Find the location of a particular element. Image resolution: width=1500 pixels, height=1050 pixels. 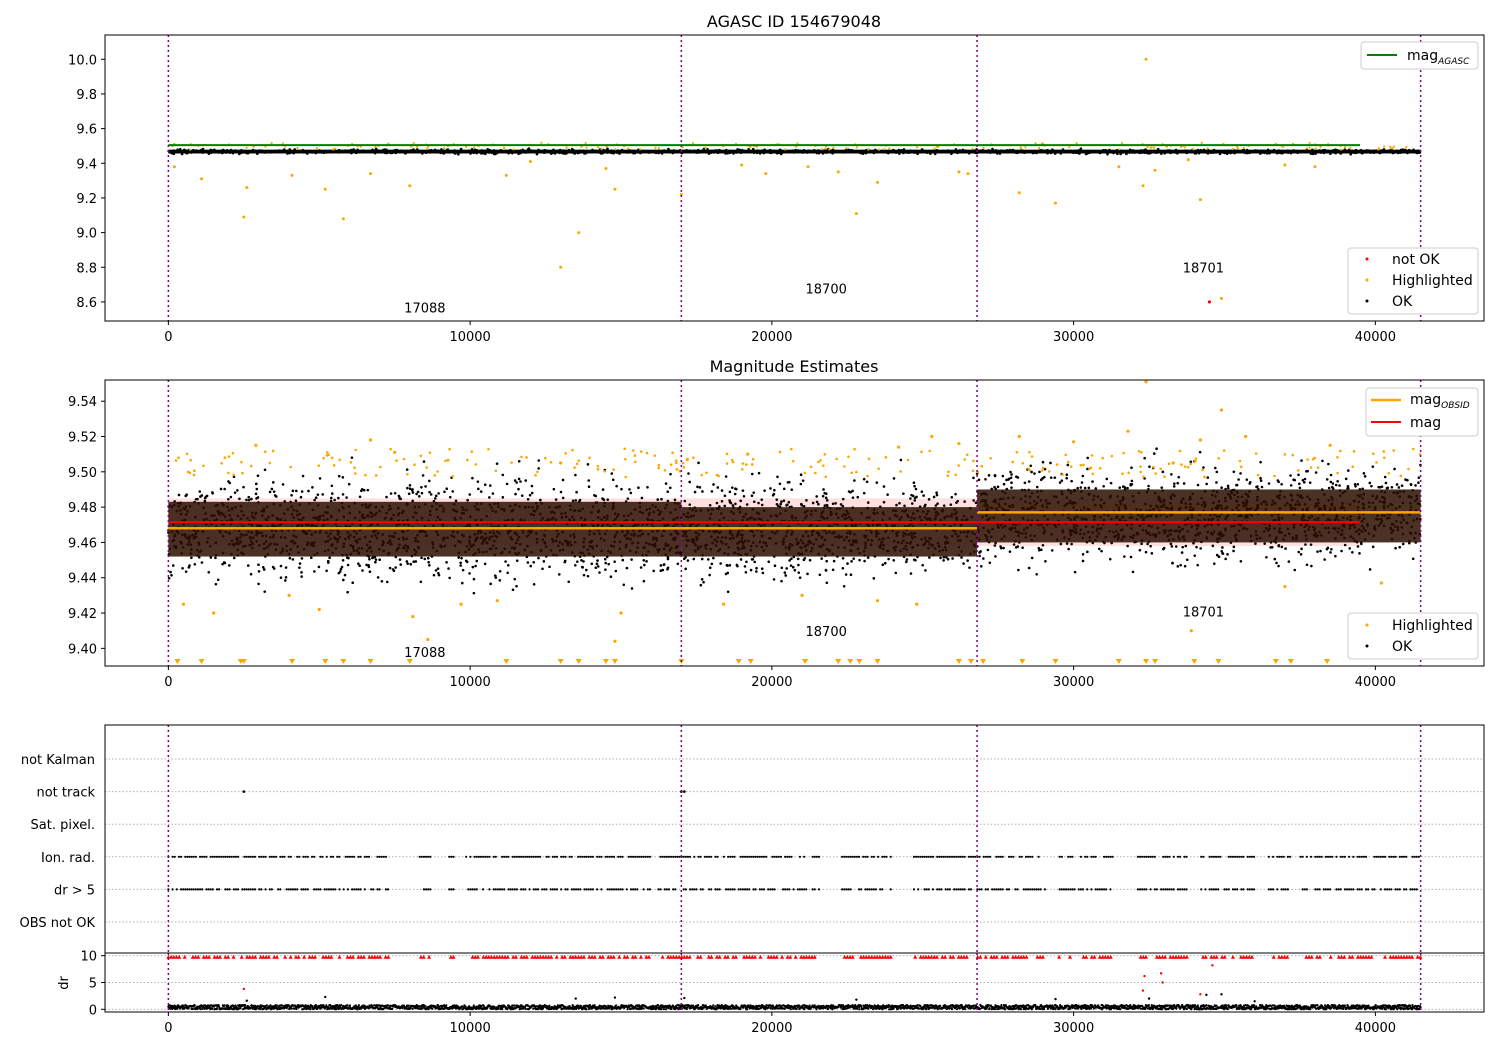

ok-legend-marker is located at coordinates (1367, 301).